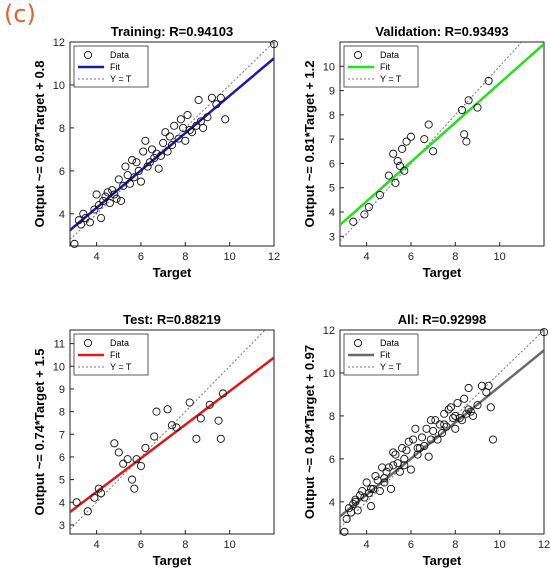  What do you see at coordinates (500, 545) in the screenshot?
I see `x-tick-label: 10` at bounding box center [500, 545].